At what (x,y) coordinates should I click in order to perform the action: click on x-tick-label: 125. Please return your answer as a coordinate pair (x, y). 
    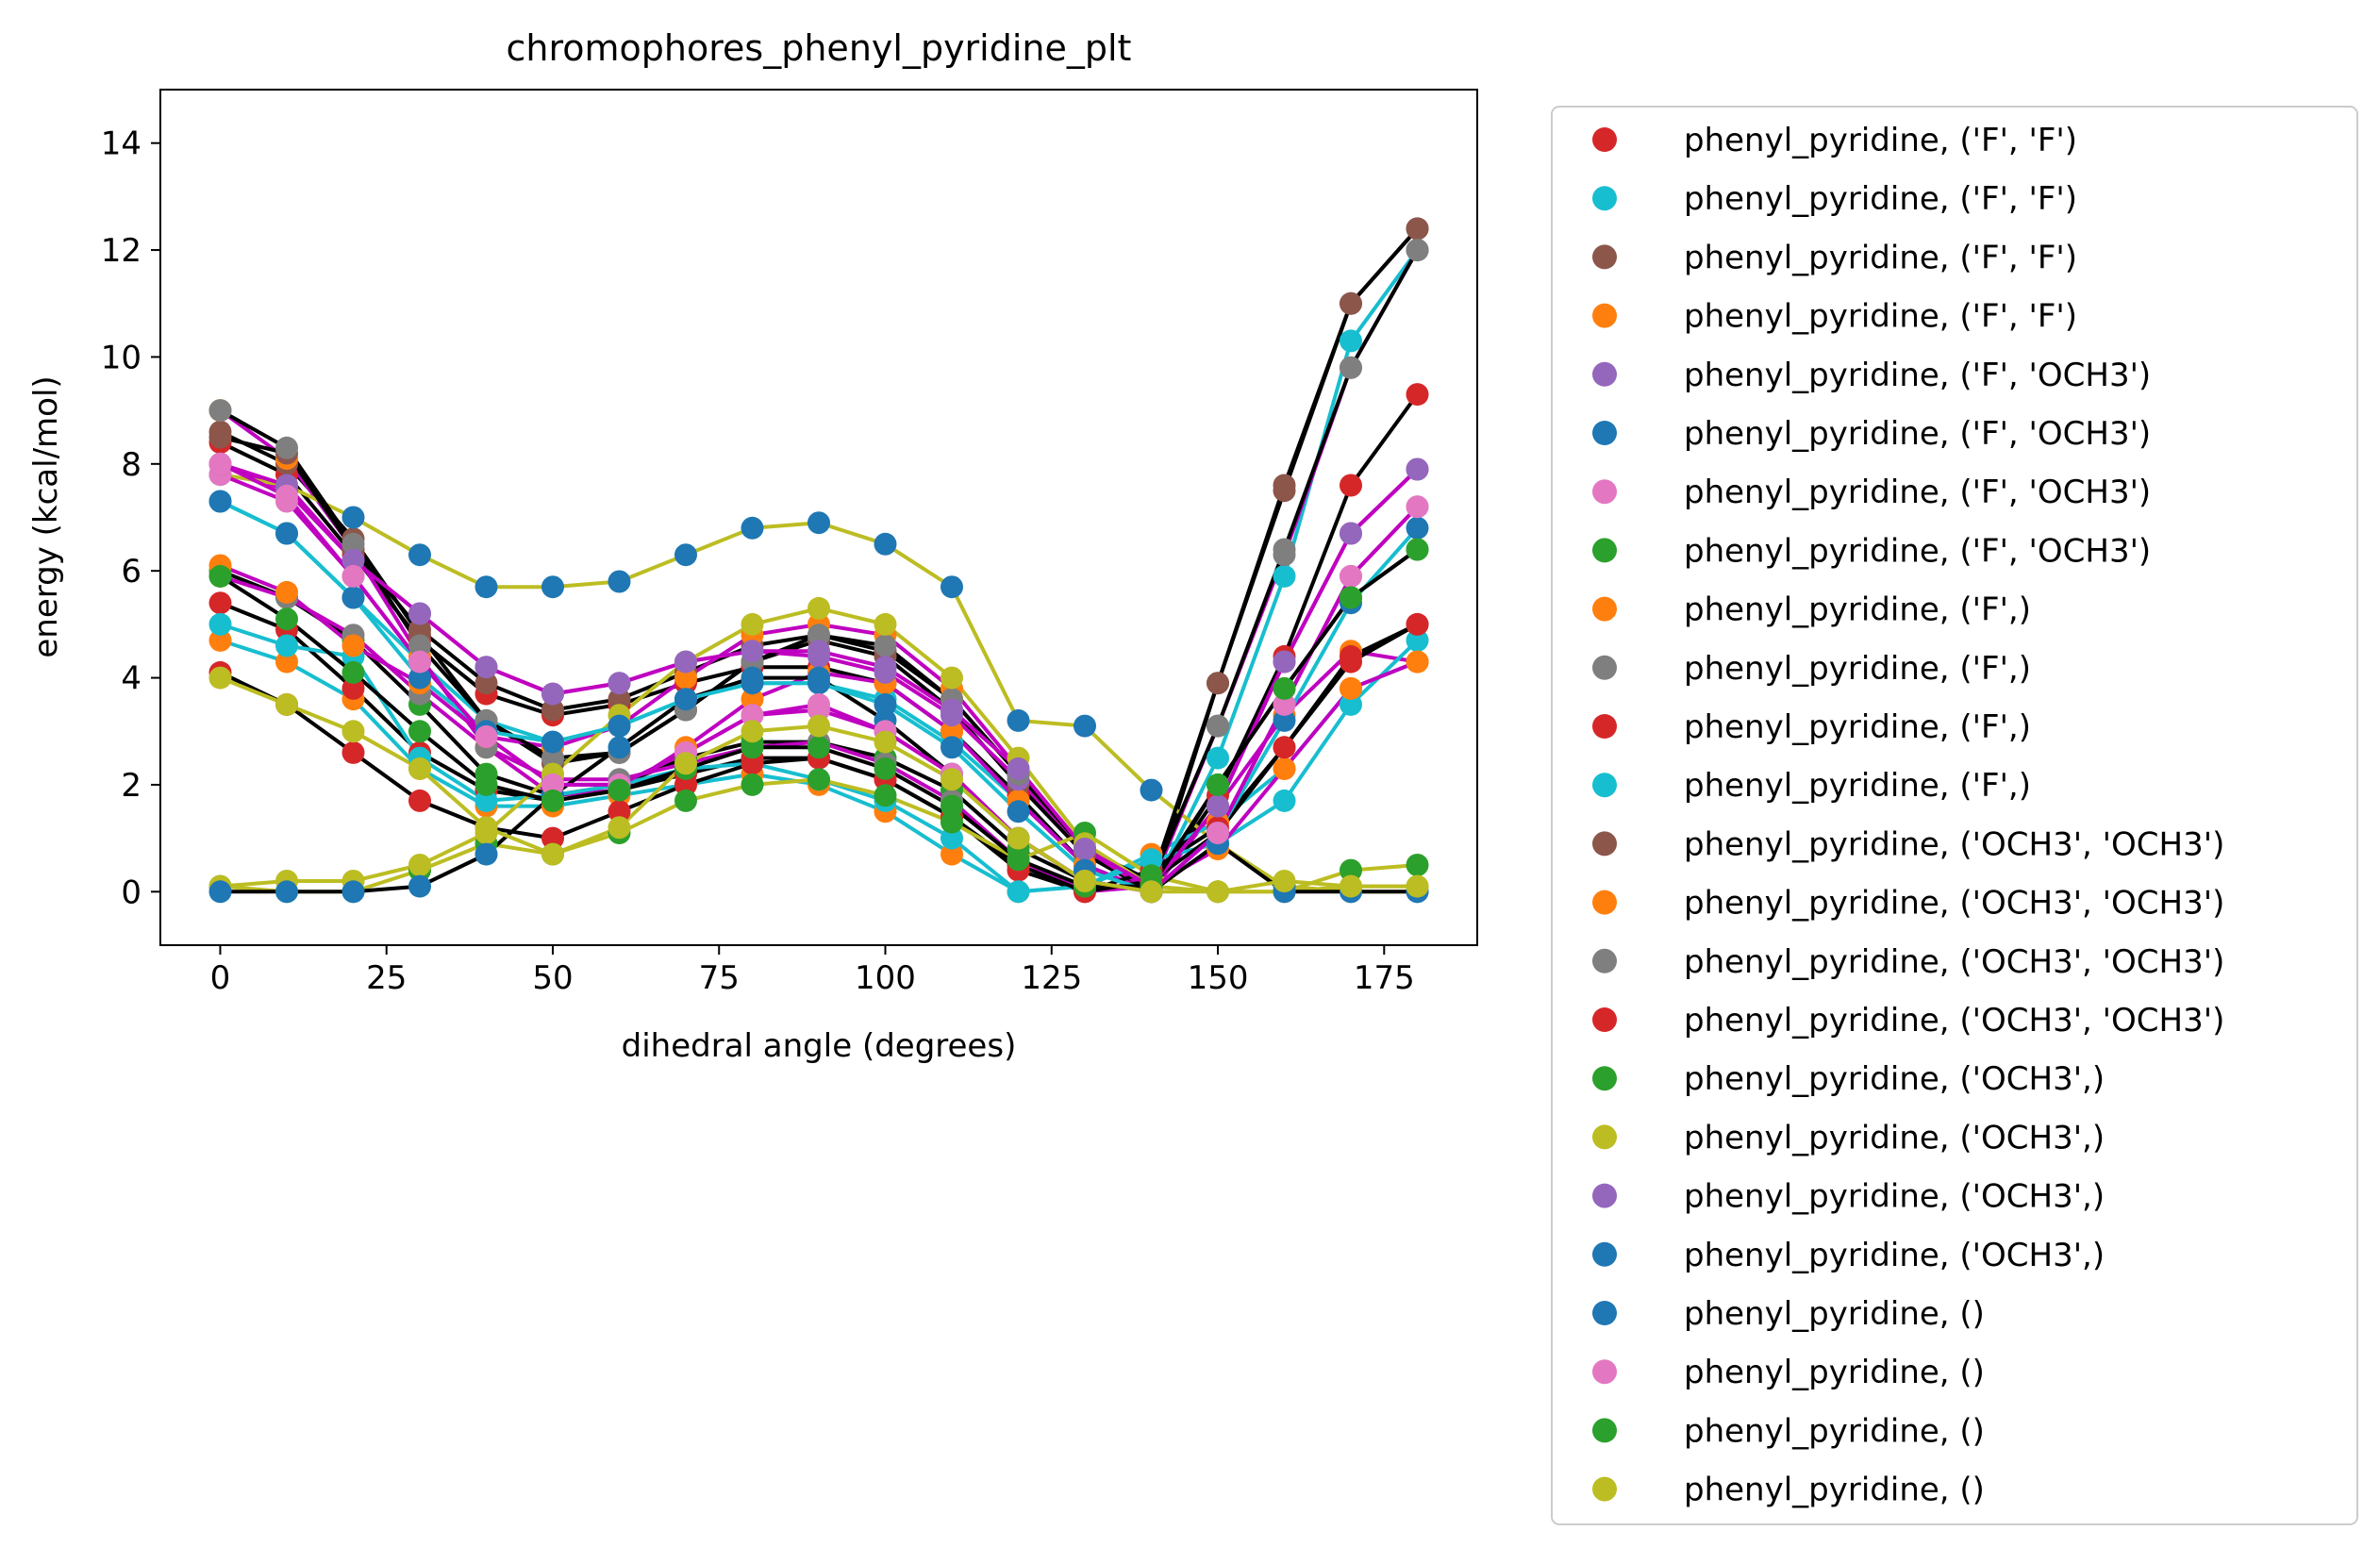
    Looking at the image, I should click on (1051, 978).